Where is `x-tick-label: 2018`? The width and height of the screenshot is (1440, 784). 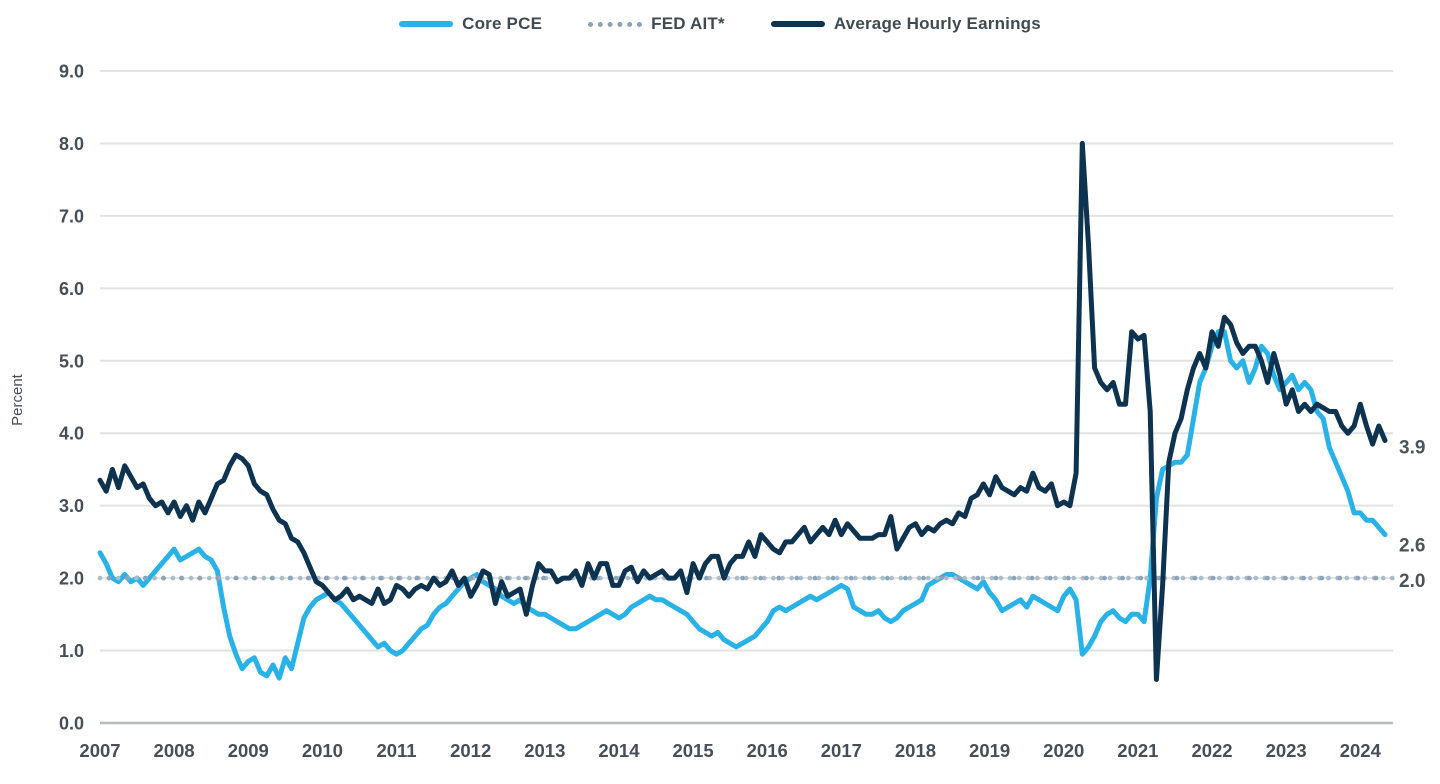 x-tick-label: 2018 is located at coordinates (915, 750).